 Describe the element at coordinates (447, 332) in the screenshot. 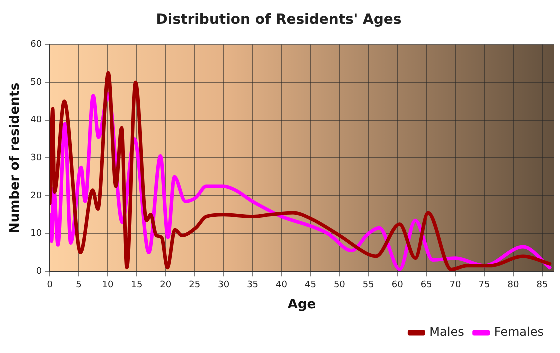

I see `legend-label: Males` at that location.